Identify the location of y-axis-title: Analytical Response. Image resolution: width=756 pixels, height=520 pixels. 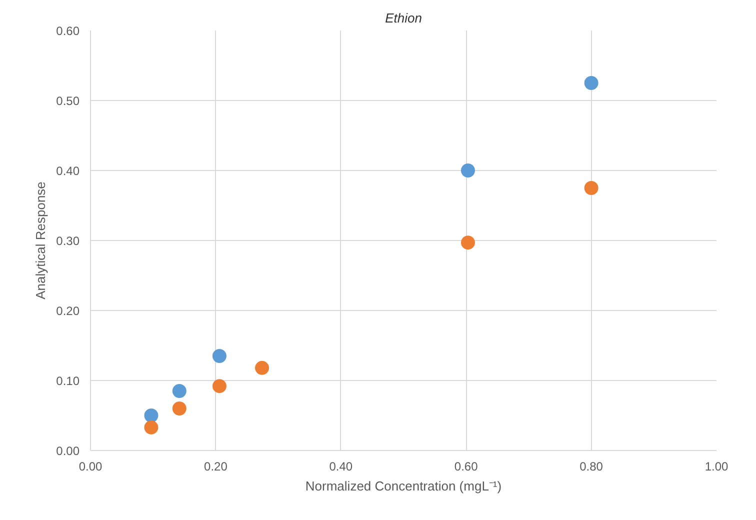
(40, 241).